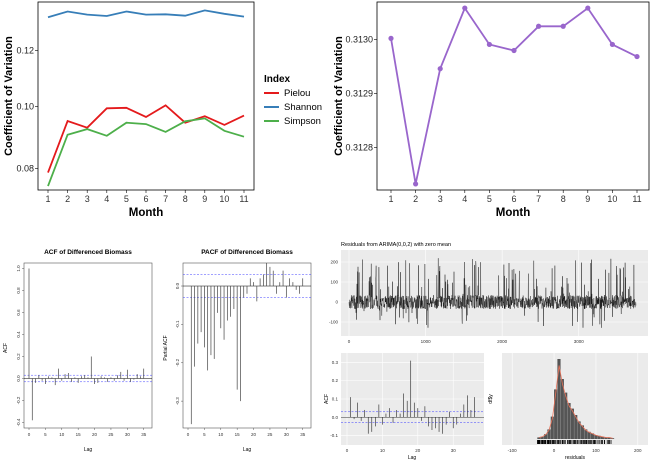 The width and height of the screenshot is (655, 465). I want to click on pacf-ytick: -0.1, so click(177, 324).